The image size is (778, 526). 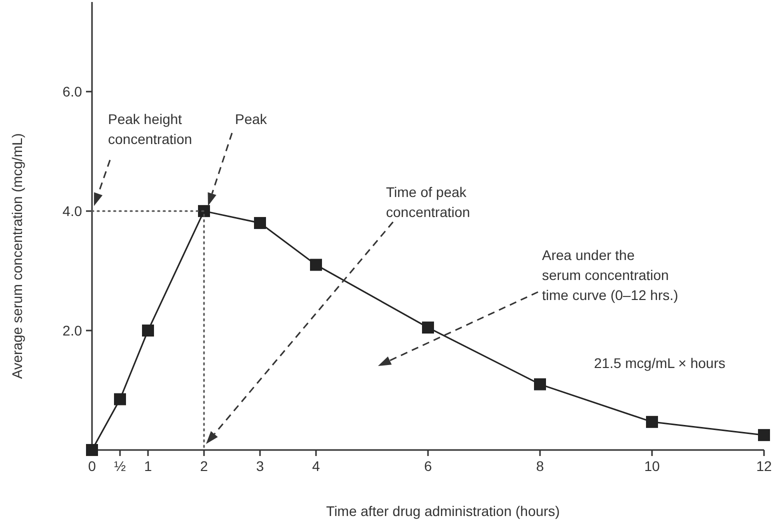 I want to click on y-tick-label: 4.0, so click(x=72, y=211).